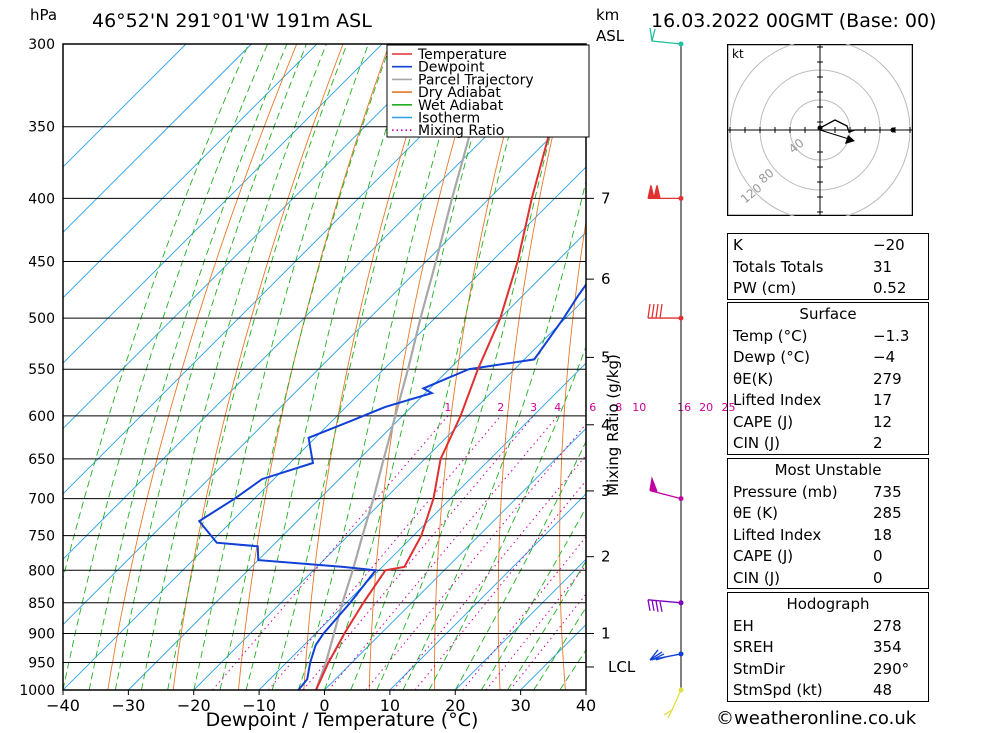 The image size is (1000, 733). I want to click on datetime-title: 16.03.2022 00GMT (Base: 00), so click(794, 21).